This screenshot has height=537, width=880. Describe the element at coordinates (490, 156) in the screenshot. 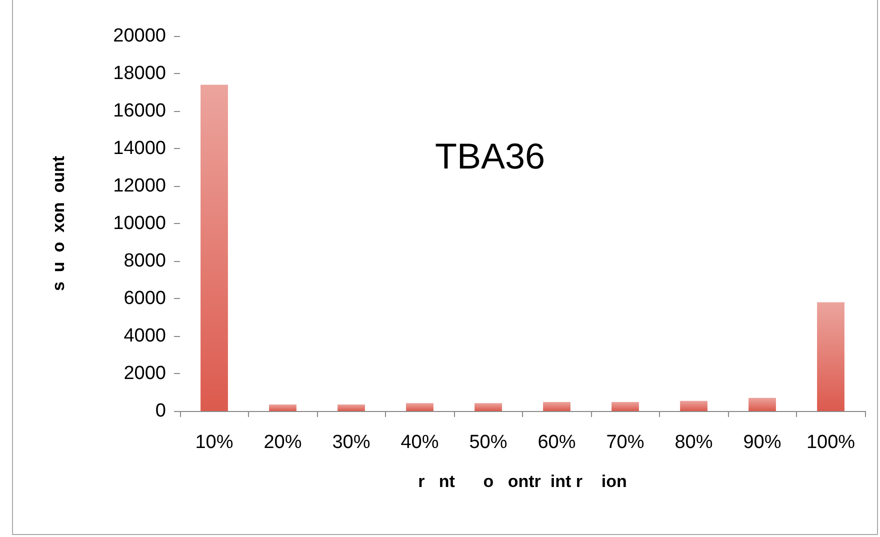

I see `annotation: TBA36` at that location.